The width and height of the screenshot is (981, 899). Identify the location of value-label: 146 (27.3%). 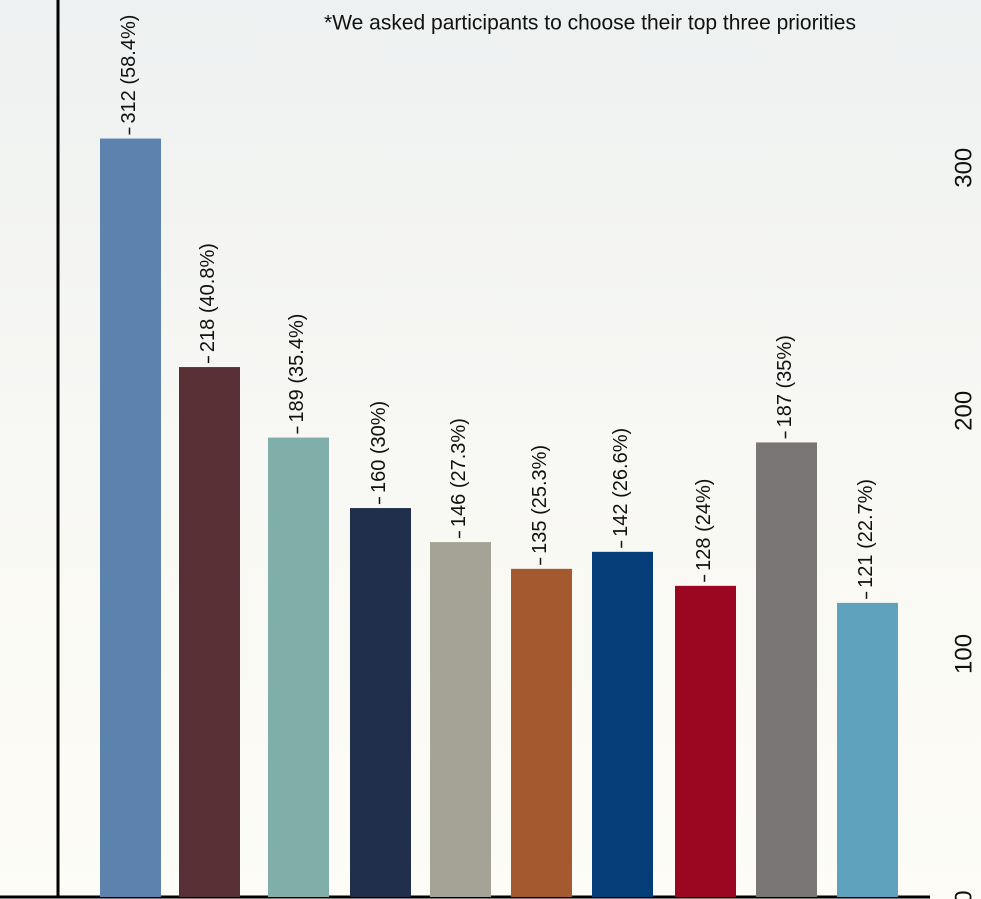
(459, 472).